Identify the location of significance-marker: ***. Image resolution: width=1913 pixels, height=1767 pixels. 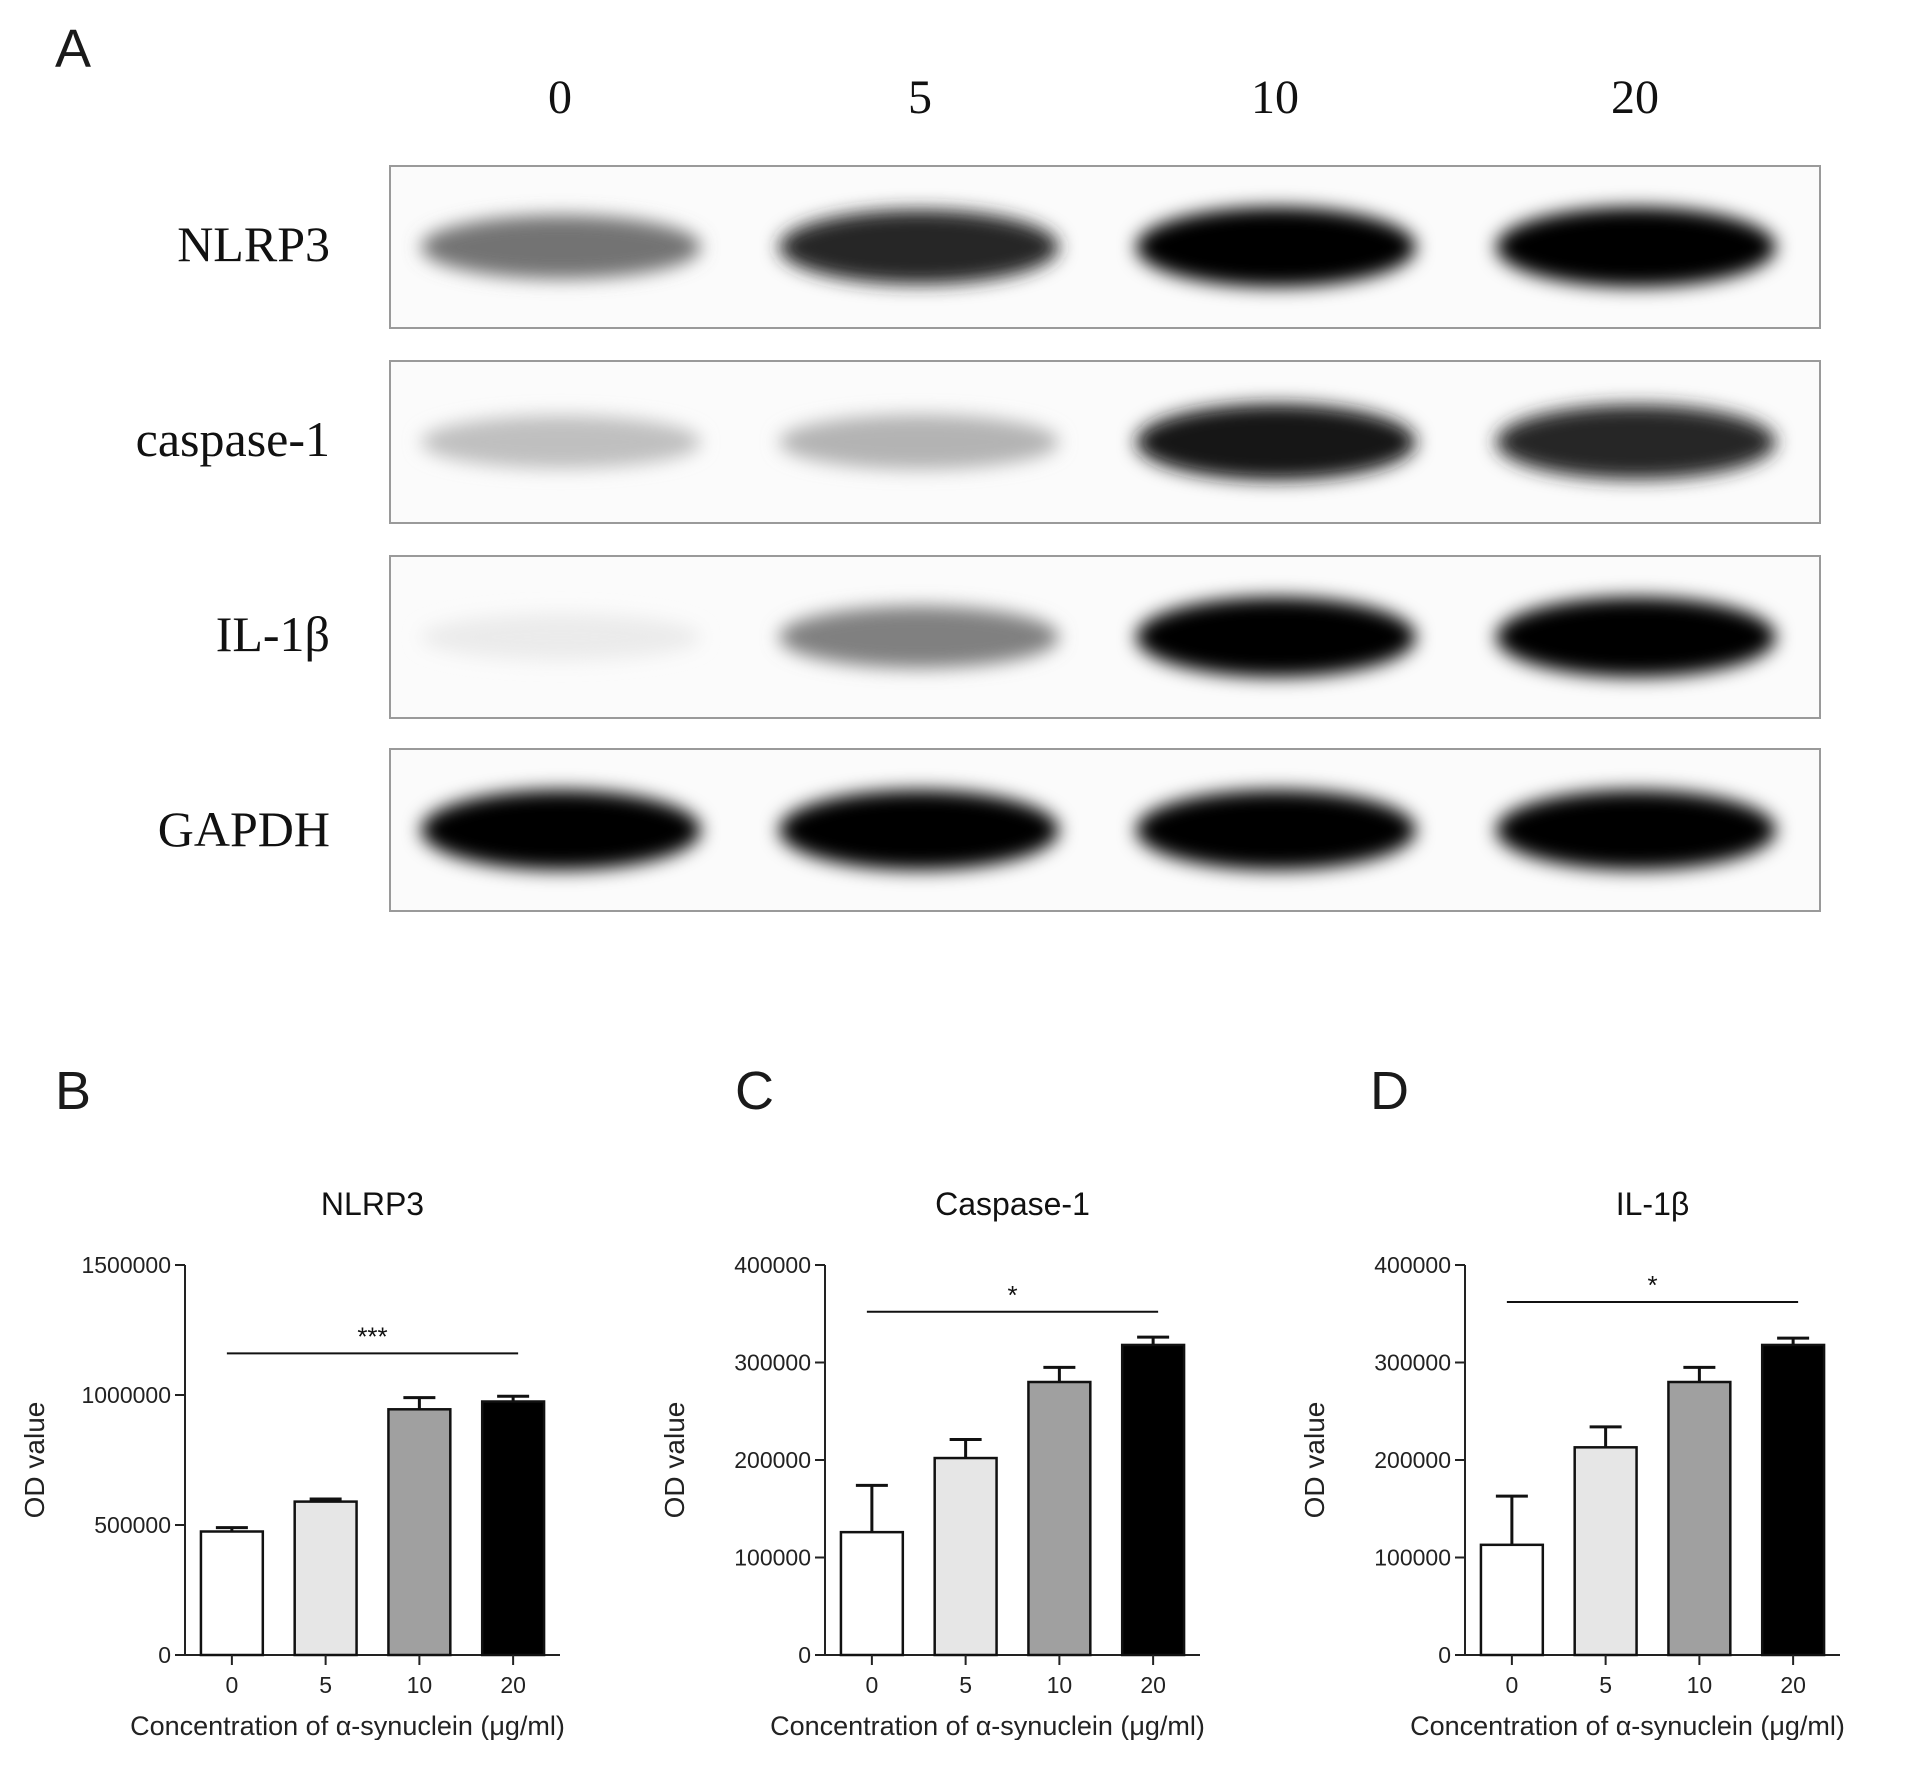
(372, 1336).